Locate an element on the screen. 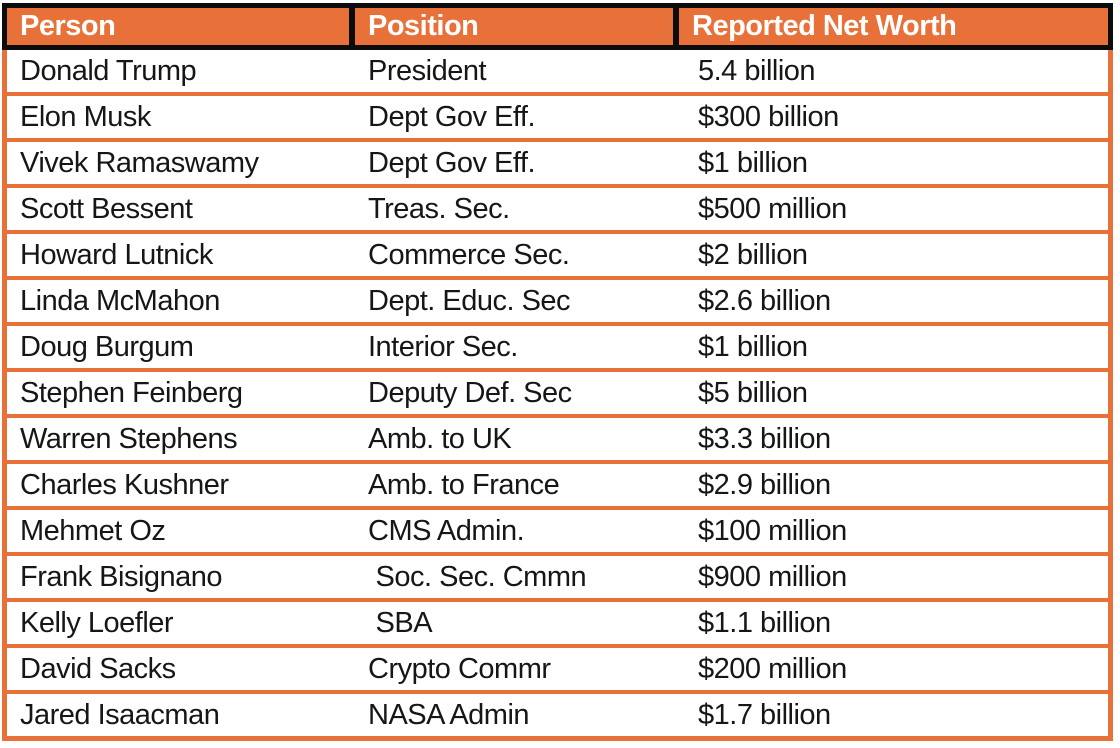  table-row: Howard Lutnick Commerce Sec. $2 billion is located at coordinates (557, 253).